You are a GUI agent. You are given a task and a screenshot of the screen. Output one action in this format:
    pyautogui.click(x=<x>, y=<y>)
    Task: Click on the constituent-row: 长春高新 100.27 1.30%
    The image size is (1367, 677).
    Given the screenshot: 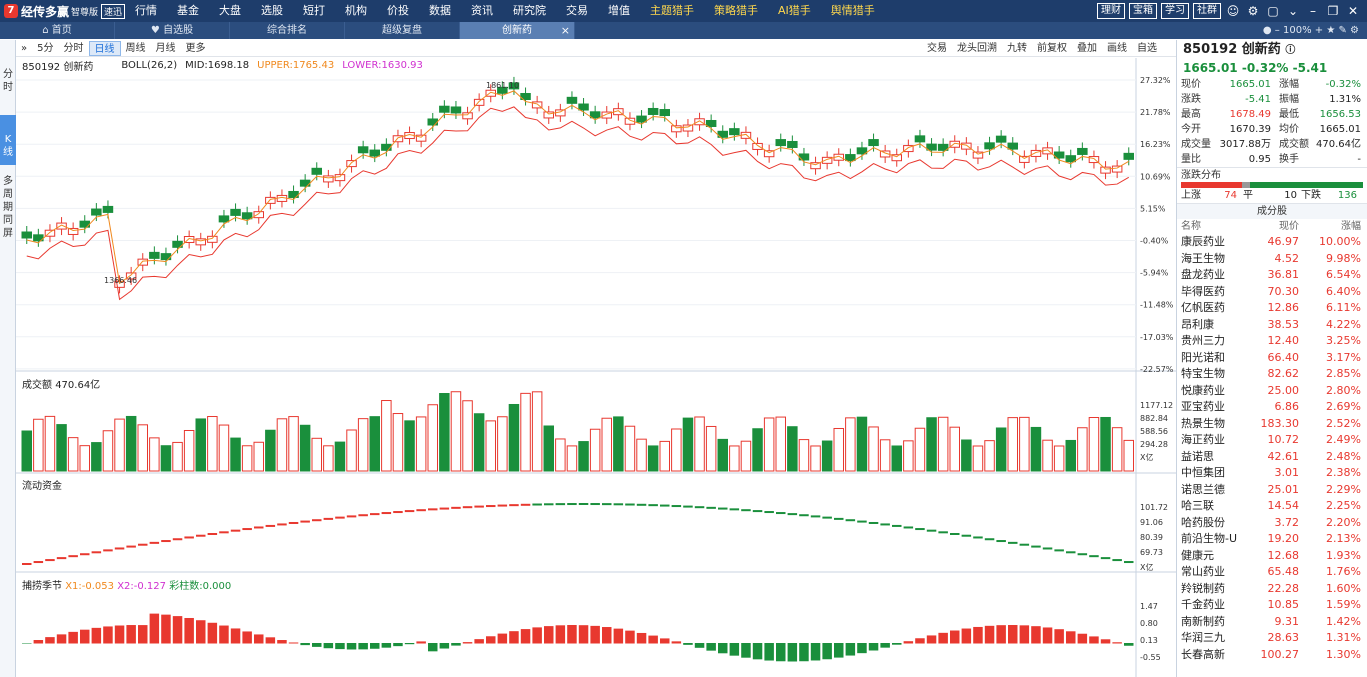 What is the action you would take?
    pyautogui.click(x=1272, y=655)
    